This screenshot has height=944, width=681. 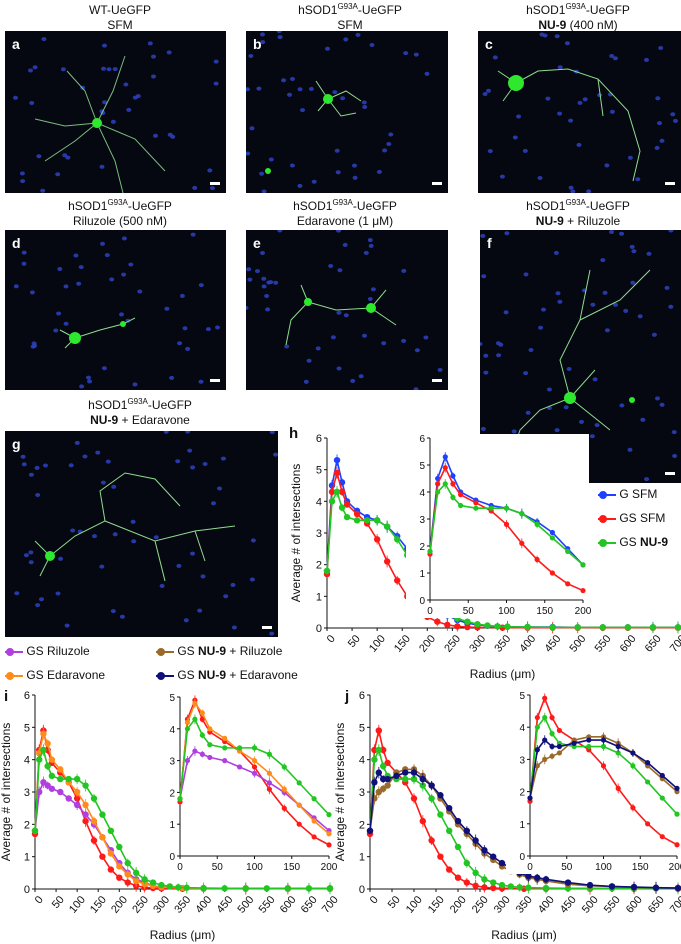 I want to click on legend-i-label-1: GS Riluzole, so click(x=58, y=651).